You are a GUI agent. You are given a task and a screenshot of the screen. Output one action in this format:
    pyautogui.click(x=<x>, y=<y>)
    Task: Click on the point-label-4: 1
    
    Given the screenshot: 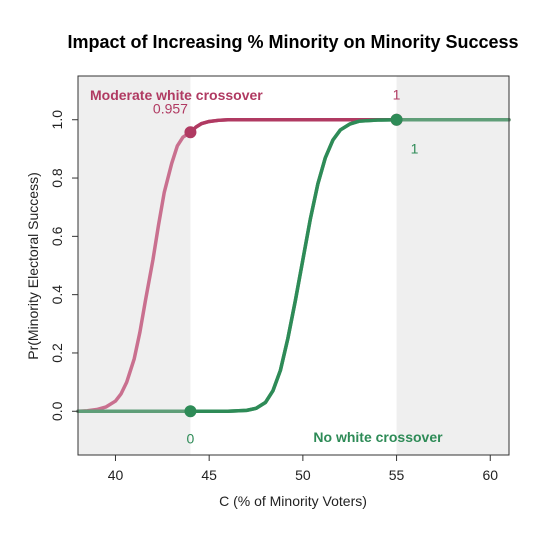 What is the action you would take?
    pyautogui.click(x=415, y=149)
    